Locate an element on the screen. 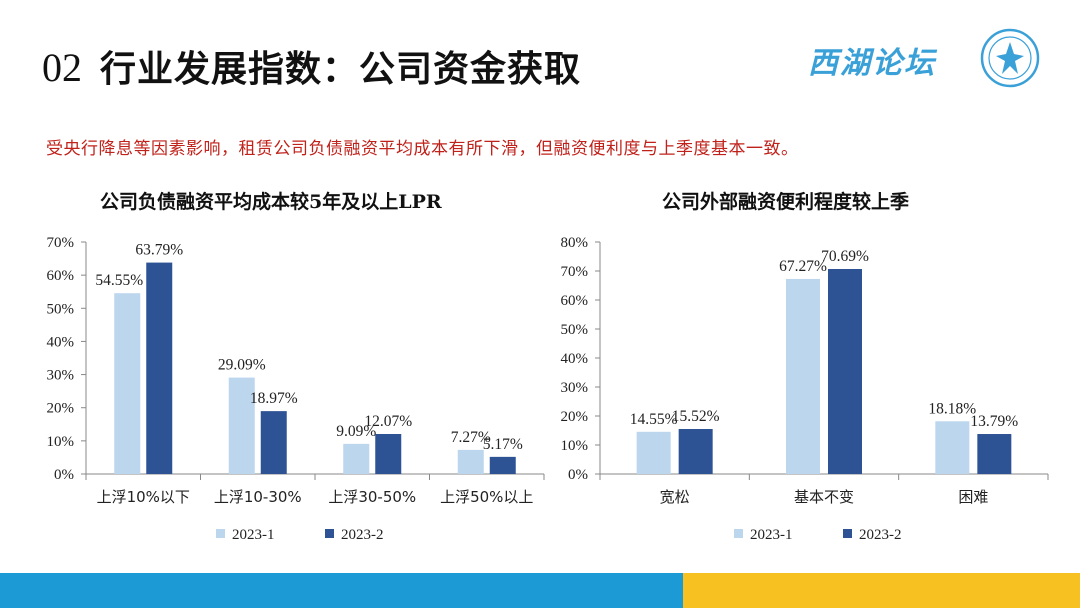 The width and height of the screenshot is (1080, 608). x-category-label: 困难 is located at coordinates (973, 497).